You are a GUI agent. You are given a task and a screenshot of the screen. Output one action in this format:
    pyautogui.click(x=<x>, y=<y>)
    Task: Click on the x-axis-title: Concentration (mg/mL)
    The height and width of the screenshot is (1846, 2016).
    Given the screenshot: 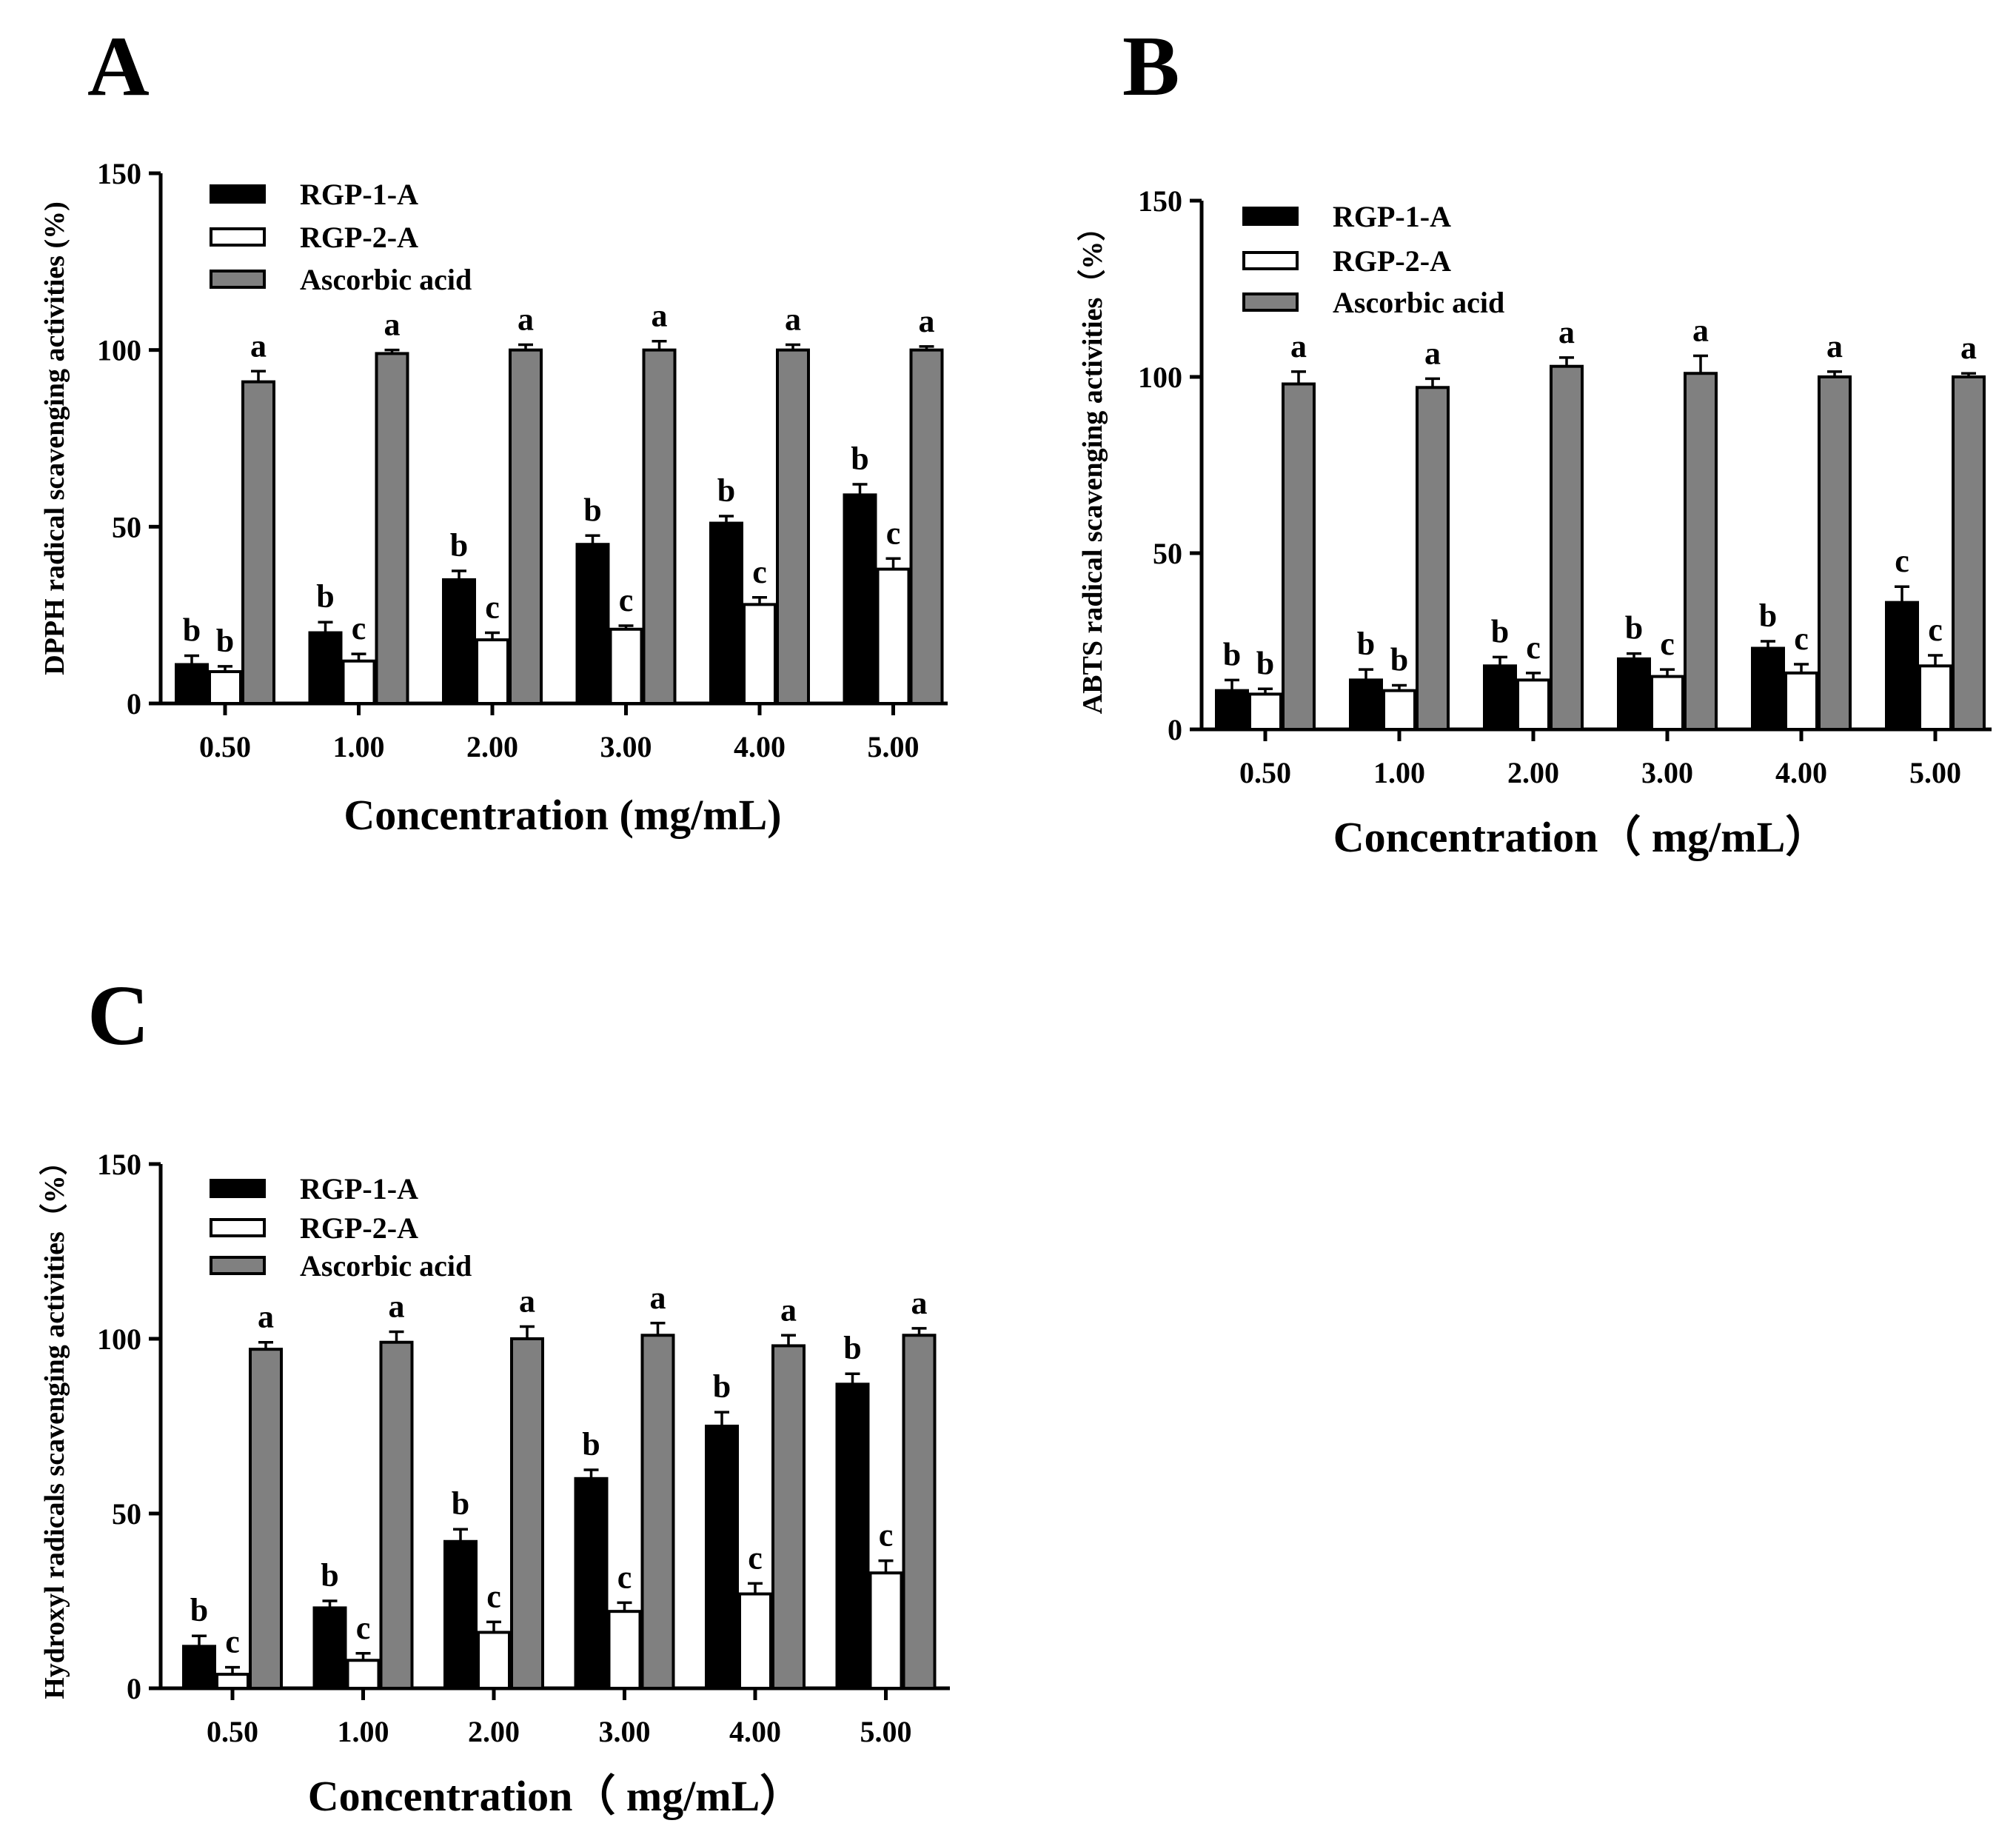 What is the action you would take?
    pyautogui.click(x=562, y=815)
    